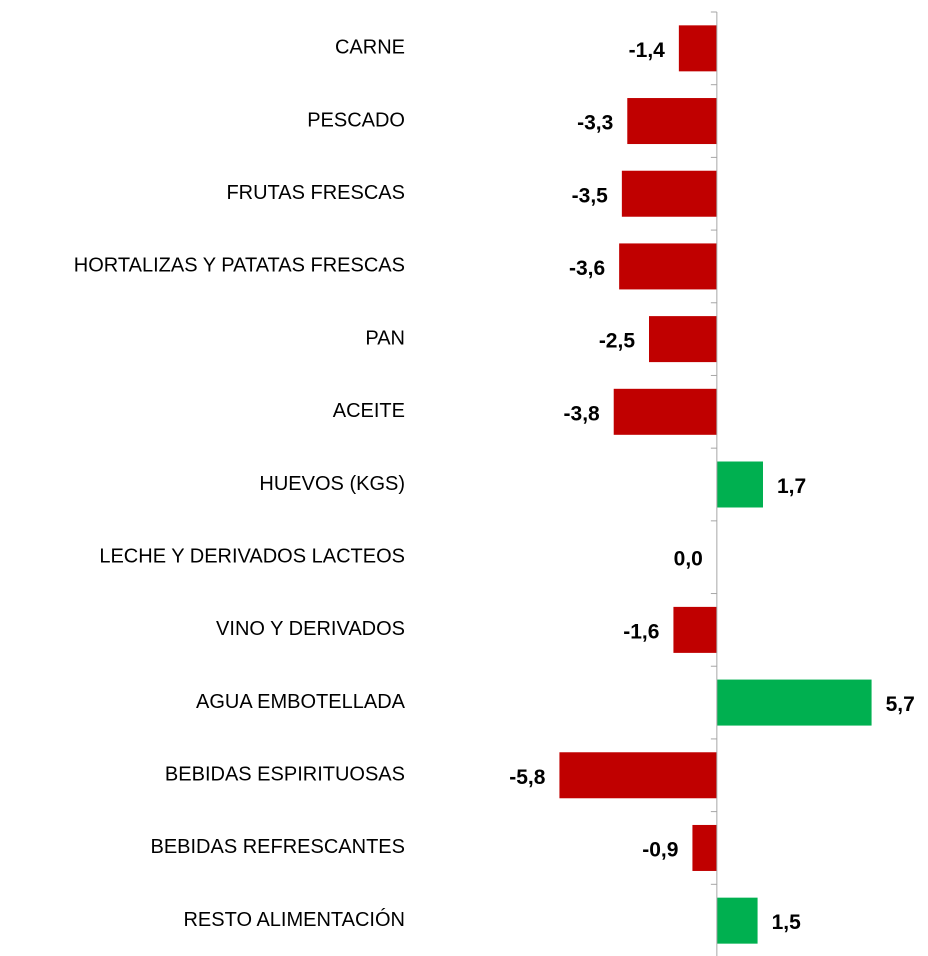 This screenshot has width=928, height=956. Describe the element at coordinates (590, 195) in the screenshot. I see `value-label: -3,5` at that location.